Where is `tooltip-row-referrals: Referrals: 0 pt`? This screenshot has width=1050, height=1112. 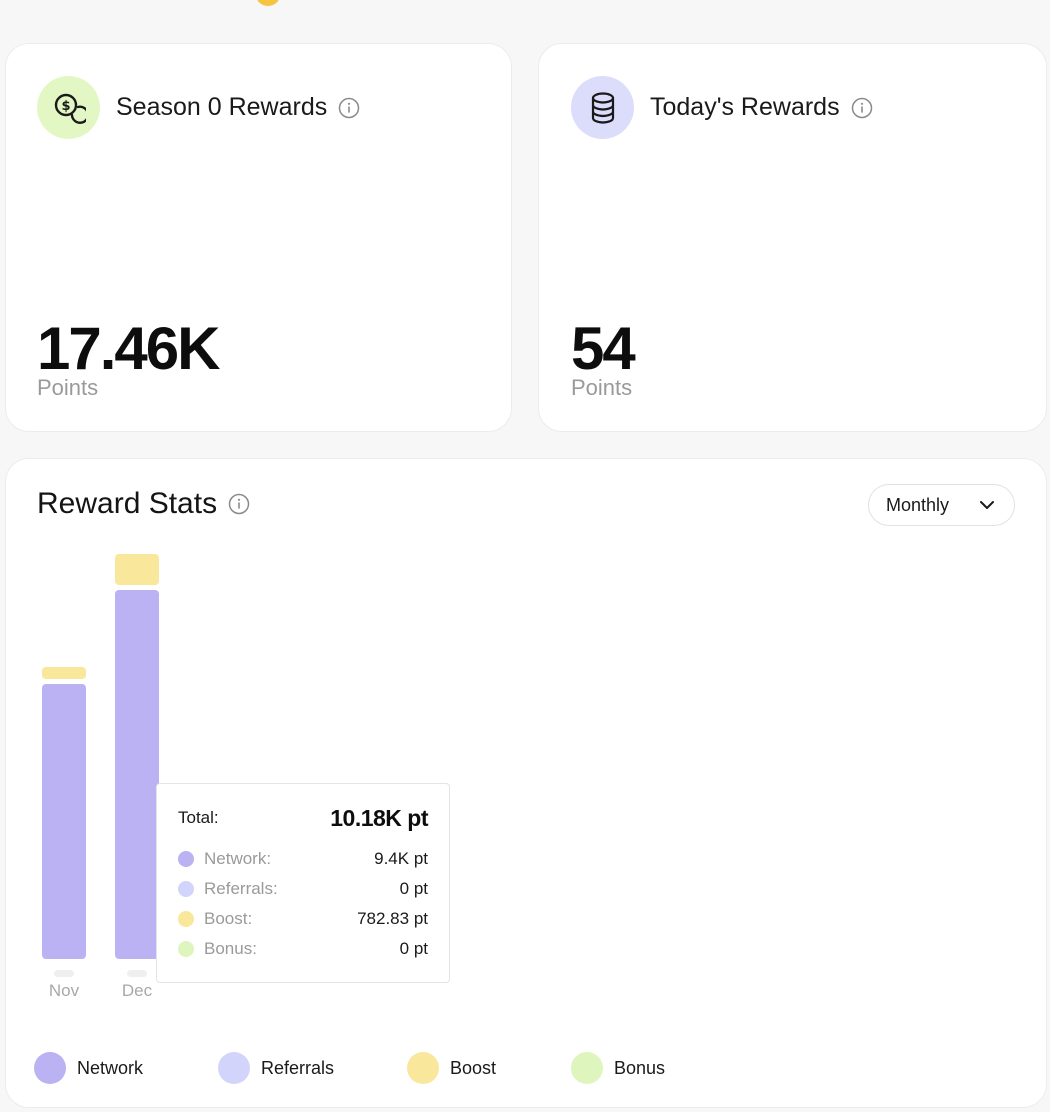
tooltip-row-referrals: Referrals: 0 pt is located at coordinates (303, 889).